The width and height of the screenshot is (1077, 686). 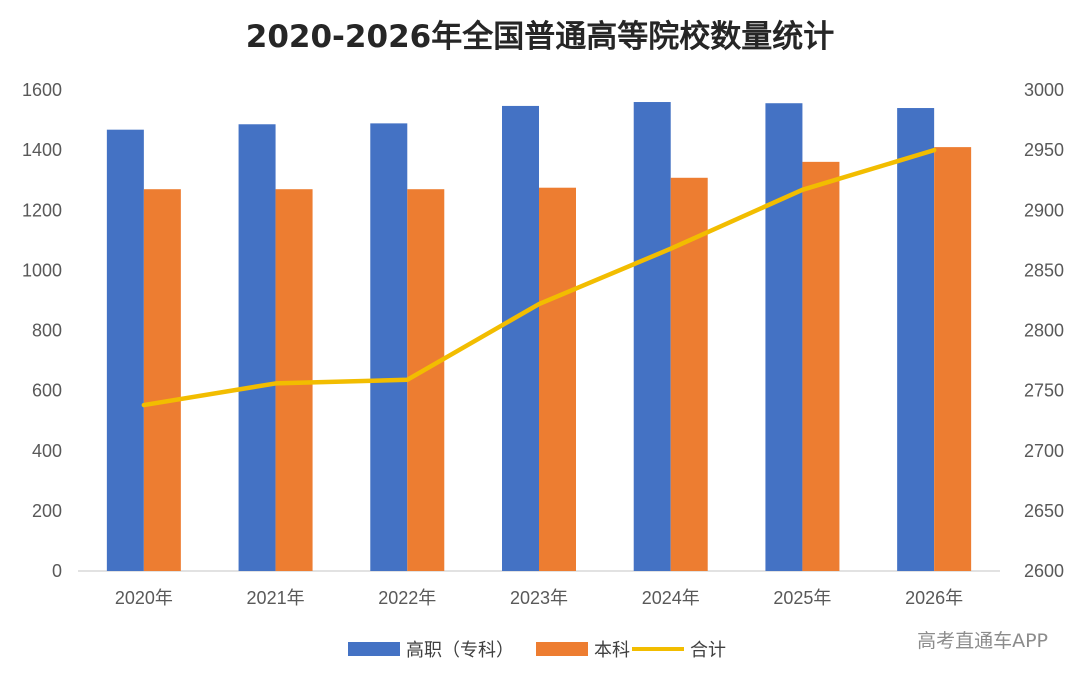 What do you see at coordinates (460, 650) in the screenshot?
I see `legend-label-vocational: 高职（专科）` at bounding box center [460, 650].